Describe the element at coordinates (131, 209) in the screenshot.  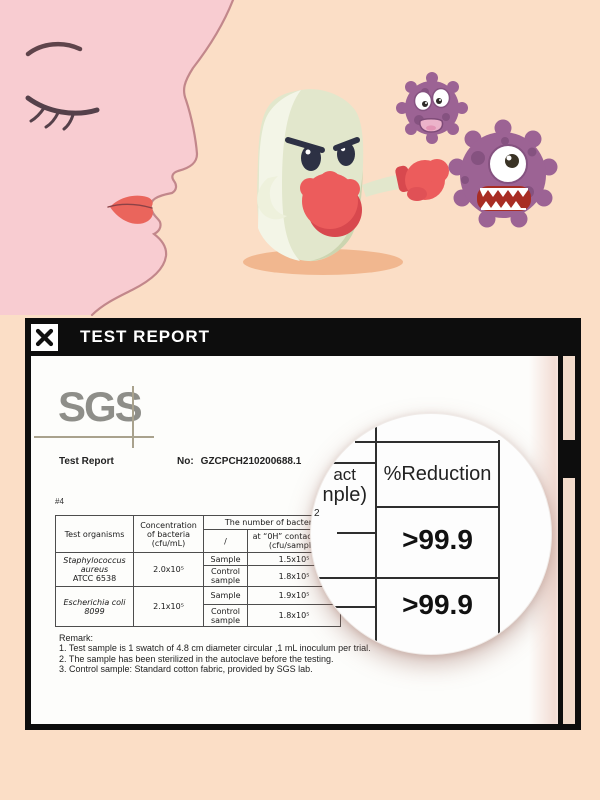
I see `lips` at that location.